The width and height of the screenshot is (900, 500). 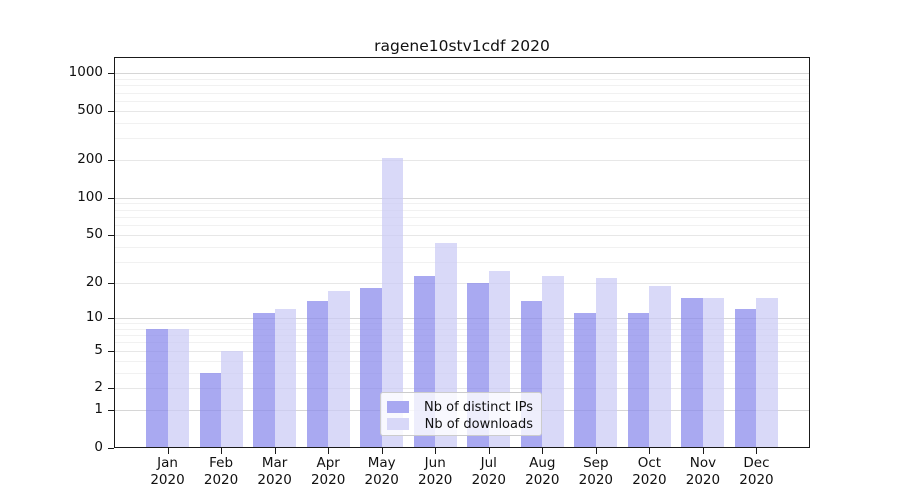 What do you see at coordinates (328, 451) in the screenshot?
I see `x-tick-Apr-2020` at bounding box center [328, 451].